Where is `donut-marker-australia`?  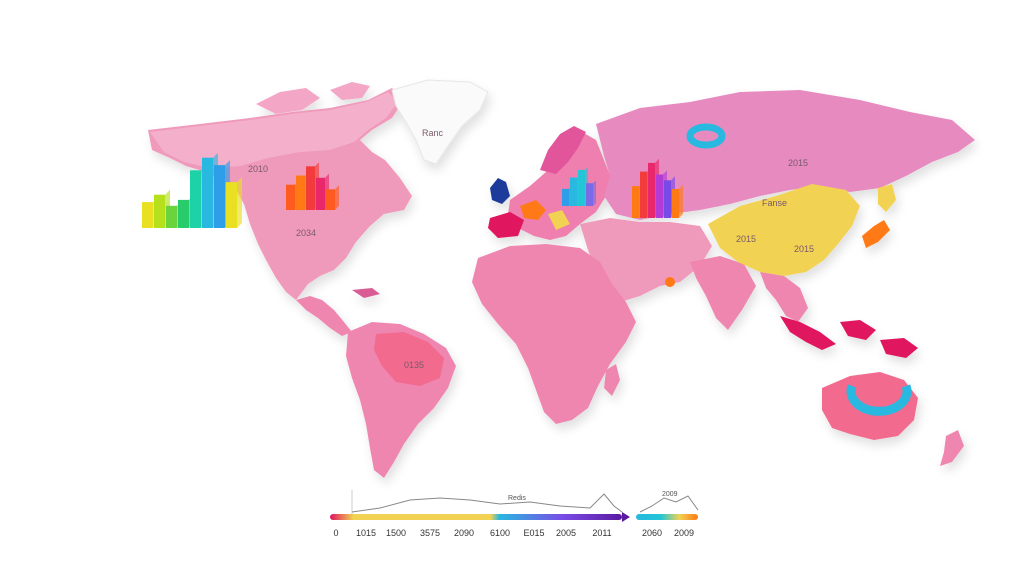 donut-marker-australia is located at coordinates (879, 400).